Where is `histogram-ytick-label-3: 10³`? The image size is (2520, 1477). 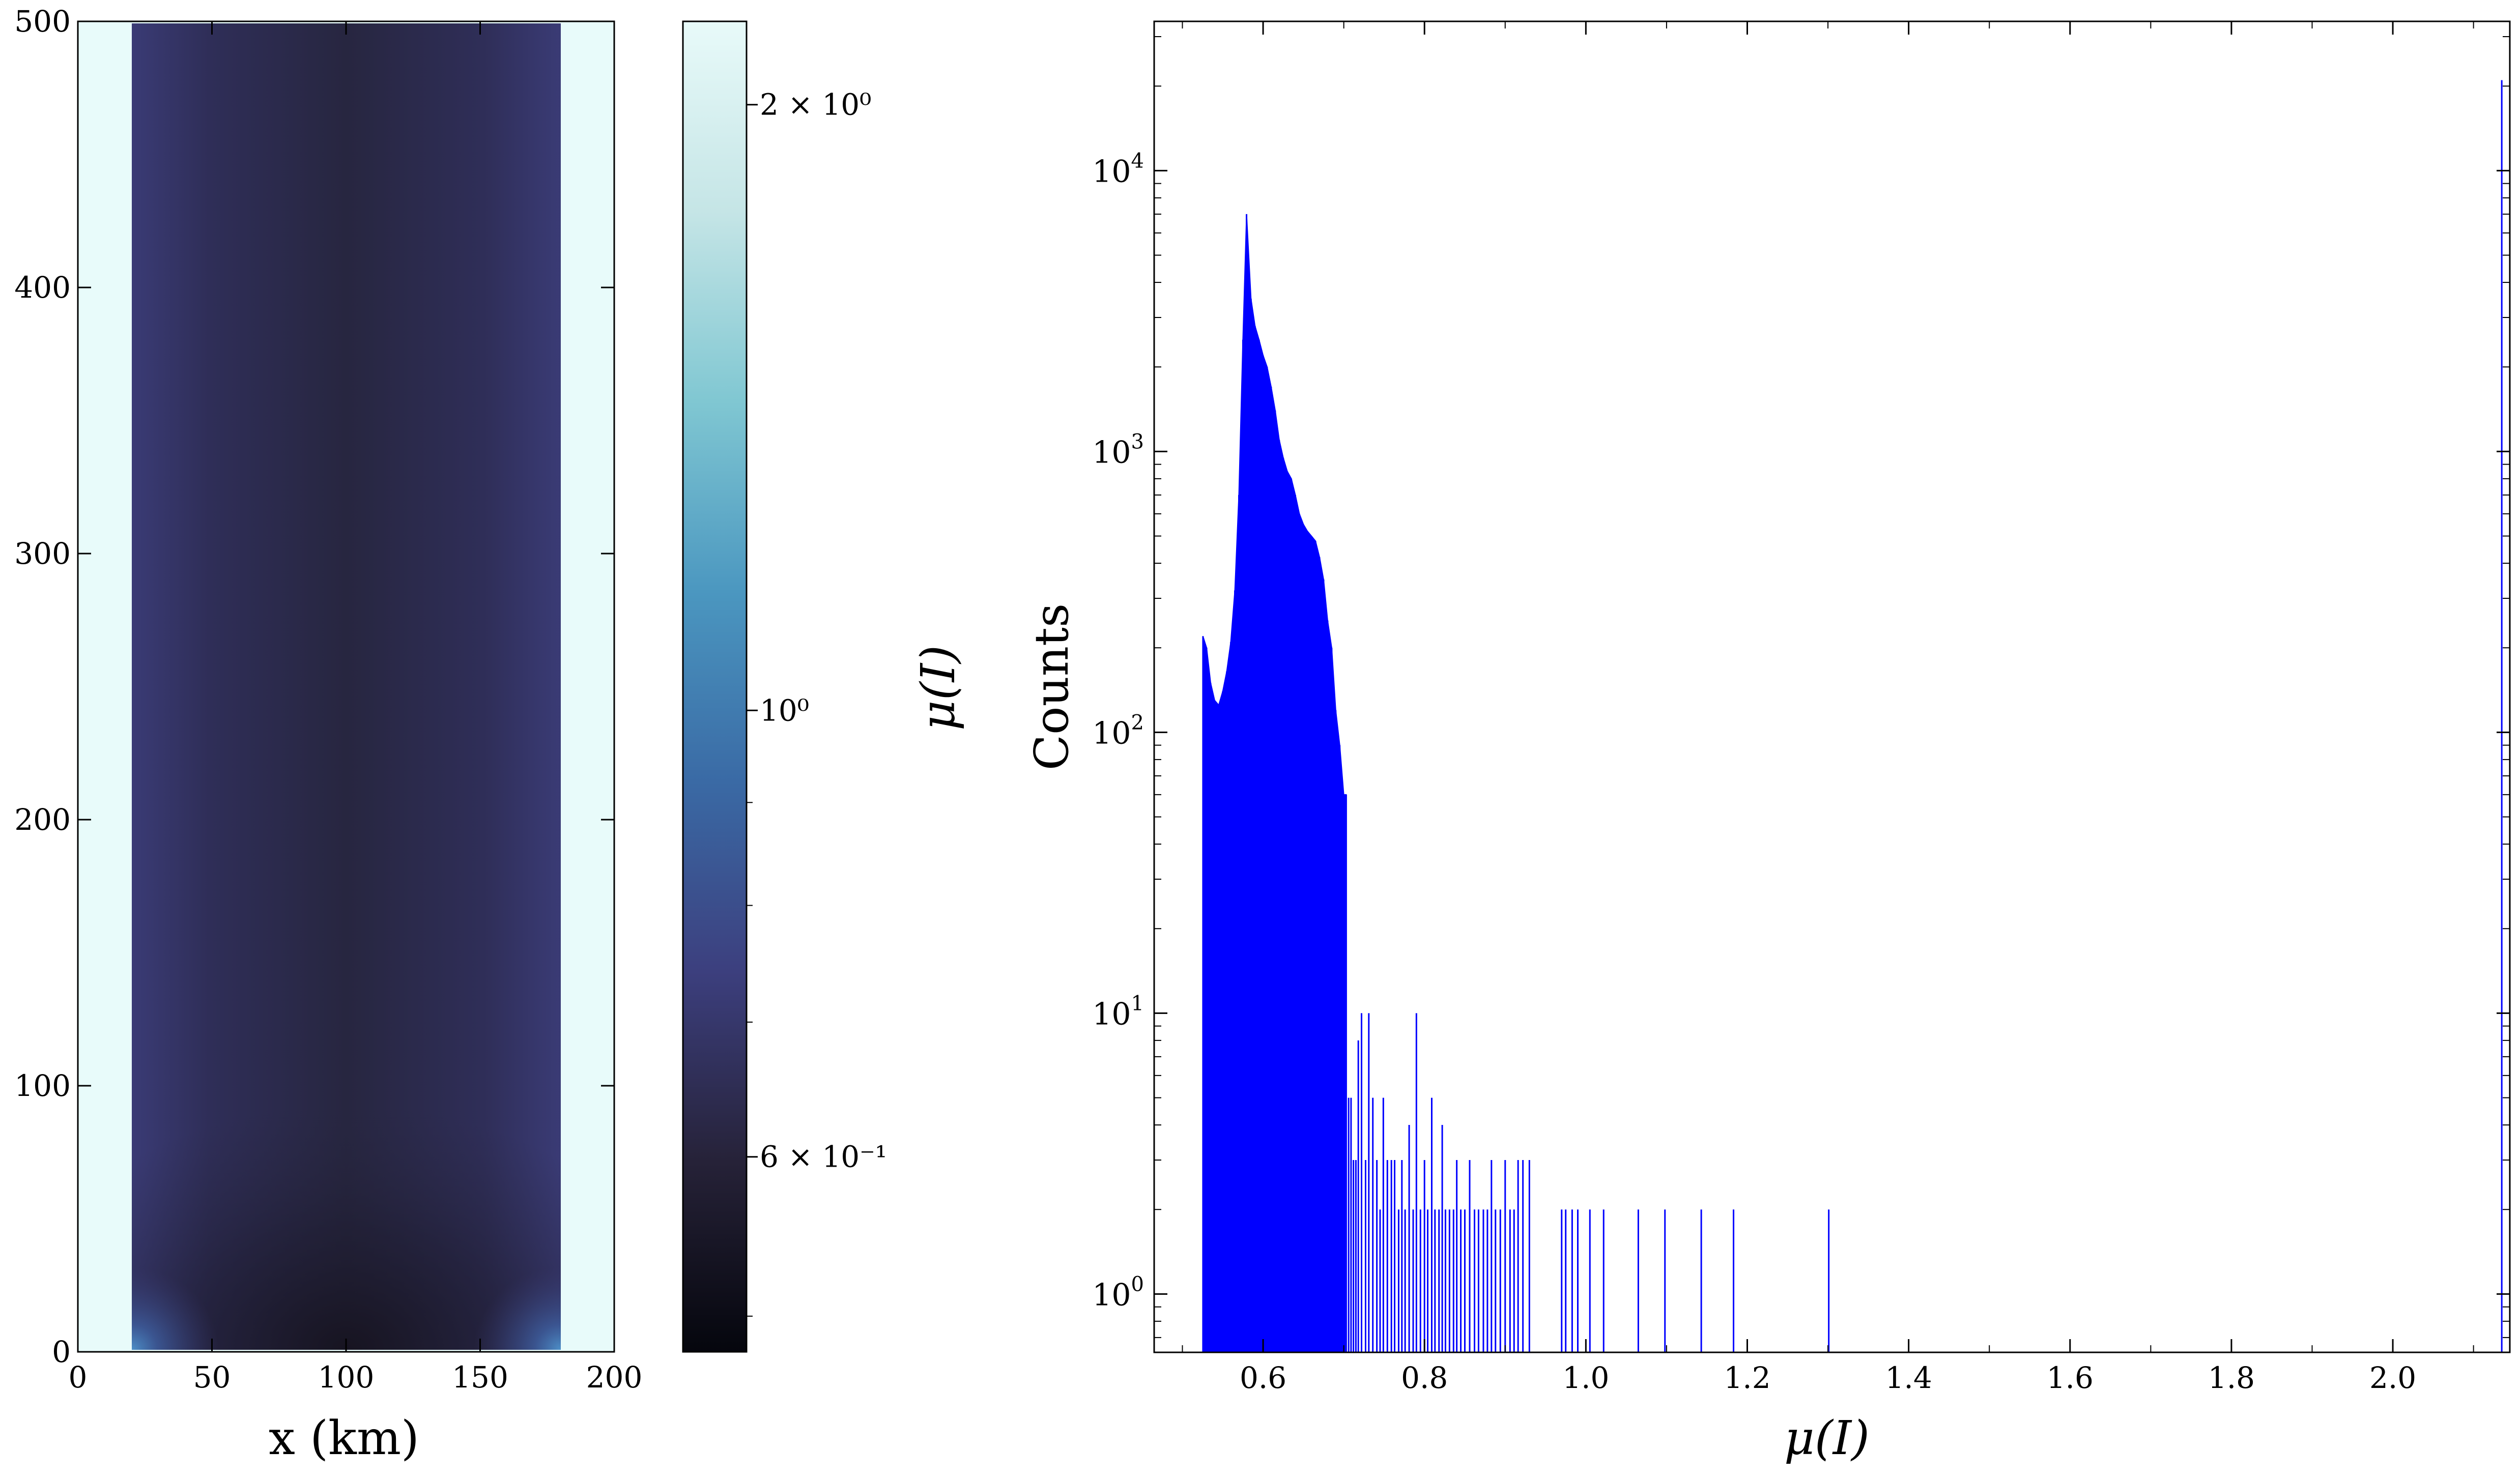 histogram-ytick-label-3: 10³ is located at coordinates (1118, 450).